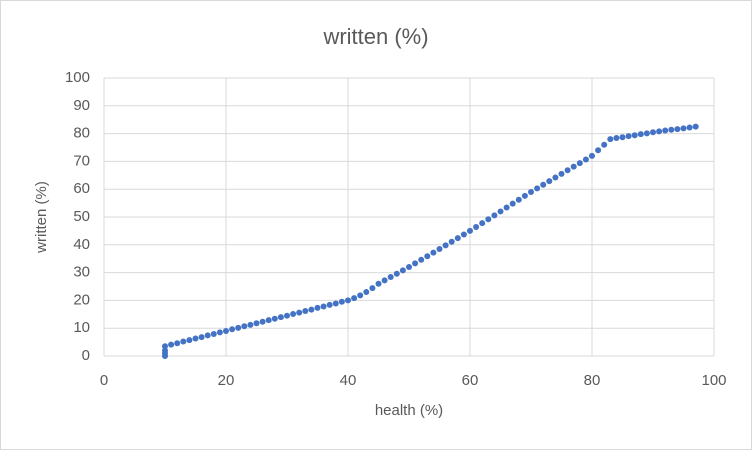  What do you see at coordinates (81, 188) in the screenshot?
I see `y-tick-label: 60` at bounding box center [81, 188].